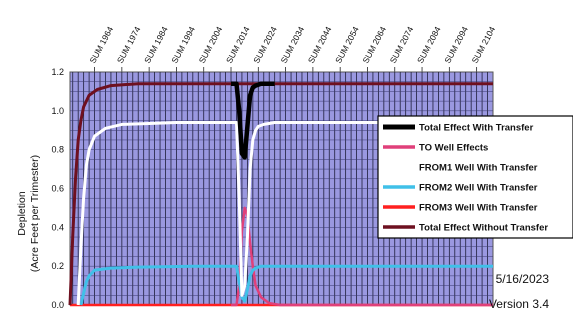  Describe the element at coordinates (57, 266) in the screenshot. I see `y-tick-label: 0.2` at that location.